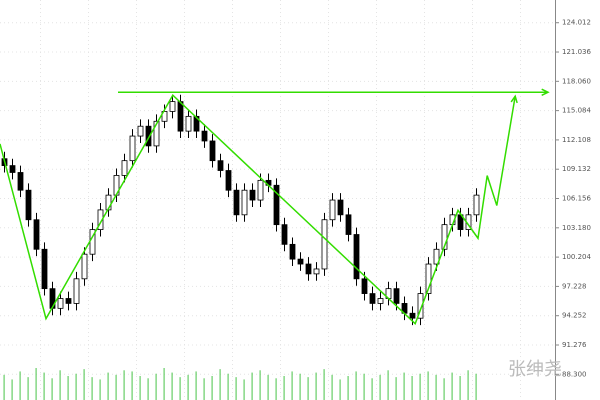  I want to click on y-tick-label: 115.084, so click(576, 111).